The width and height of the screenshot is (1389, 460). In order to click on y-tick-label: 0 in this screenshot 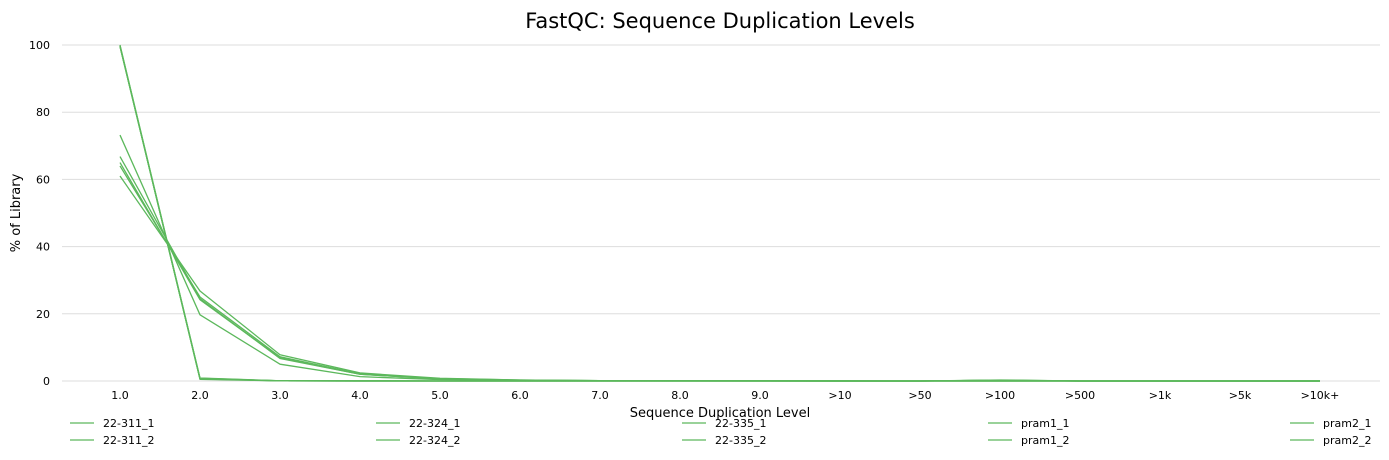, I will do `click(46, 381)`.